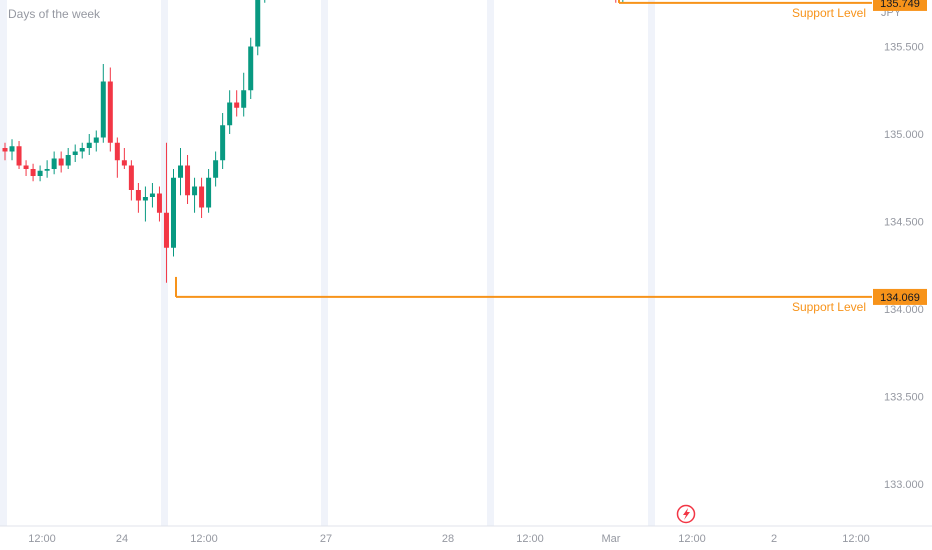 The image size is (932, 550). I want to click on support-2-price-label: 134.069, so click(900, 298).